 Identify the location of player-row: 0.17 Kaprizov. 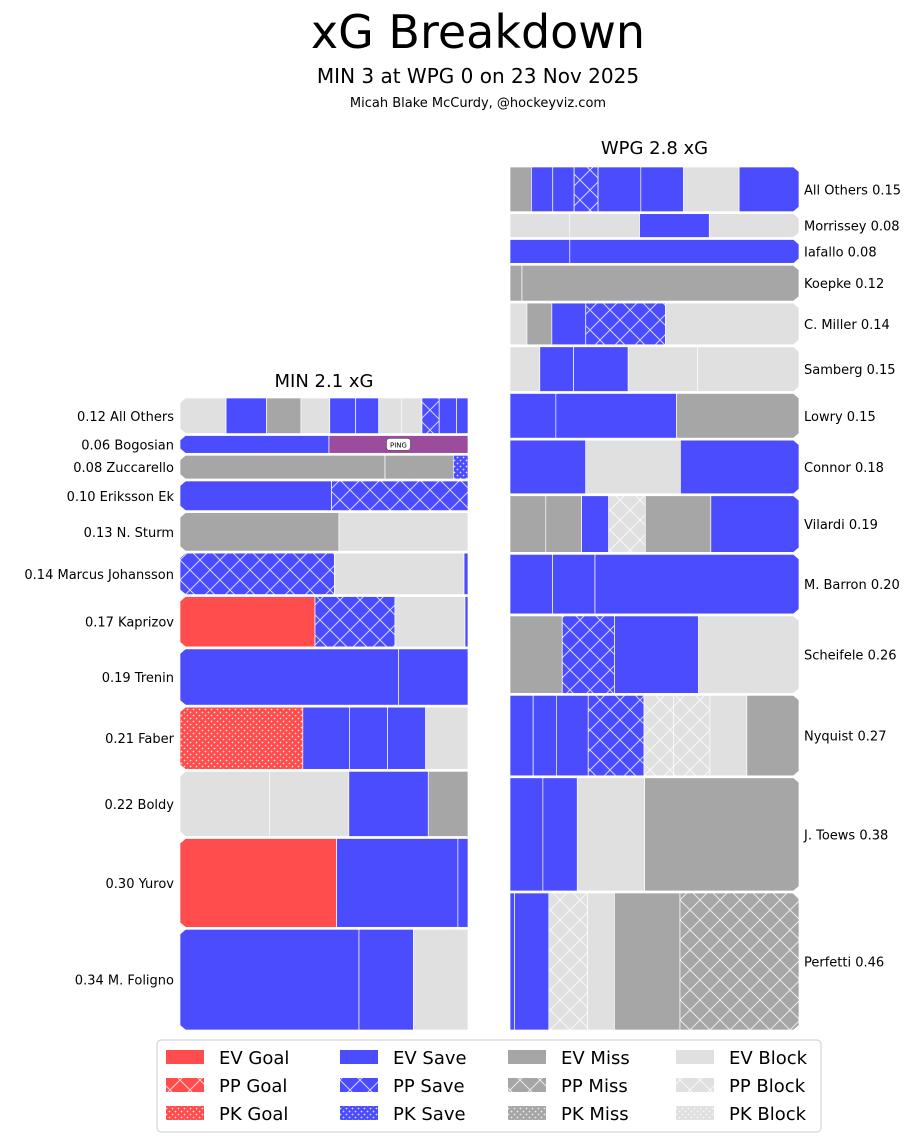
(277, 622).